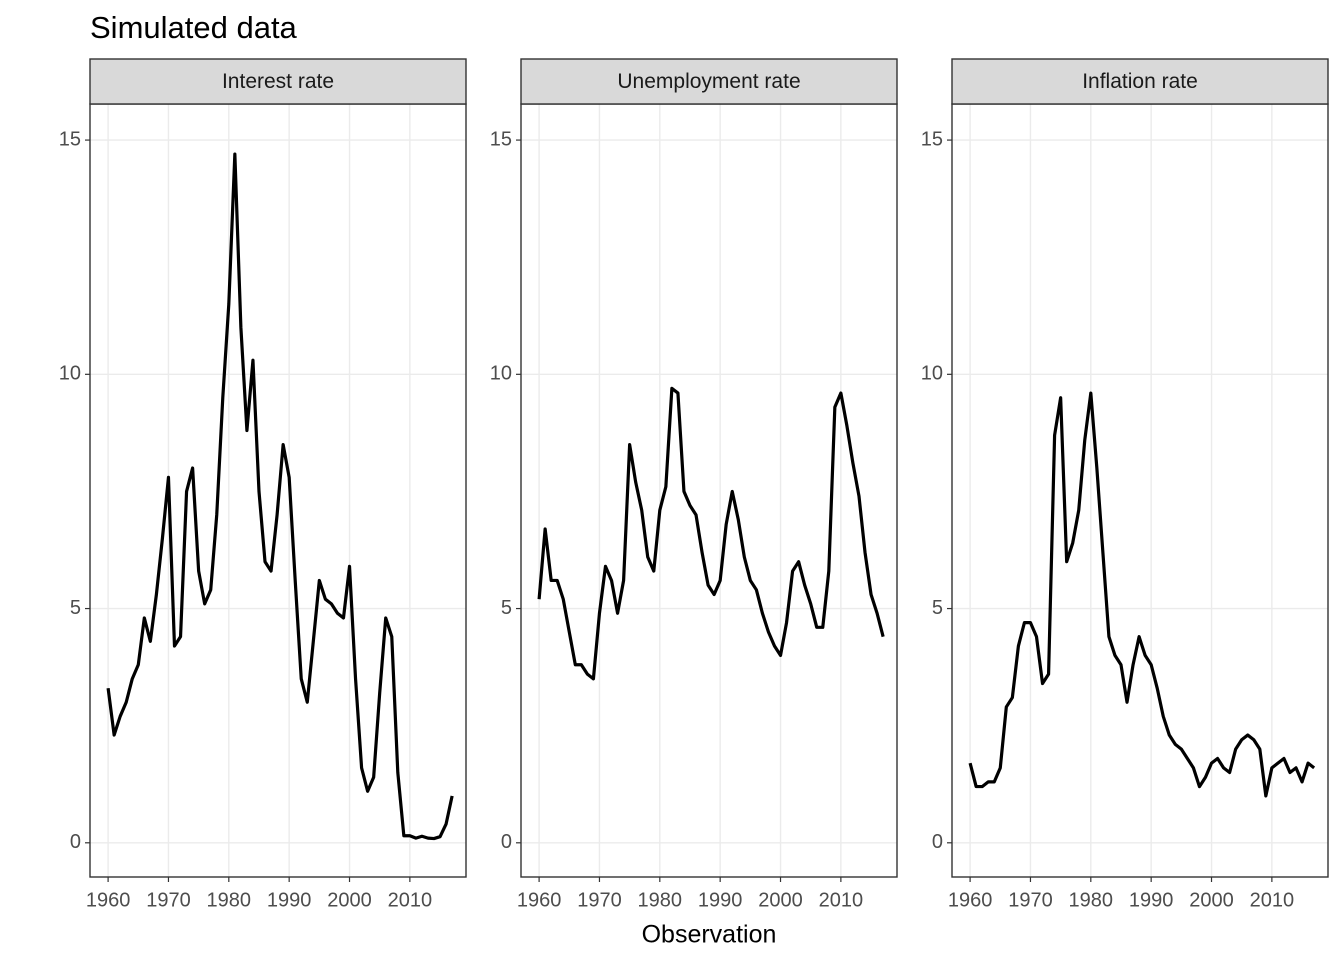 The width and height of the screenshot is (1344, 960). I want to click on strip-label: Inflation rate, so click(1140, 81).